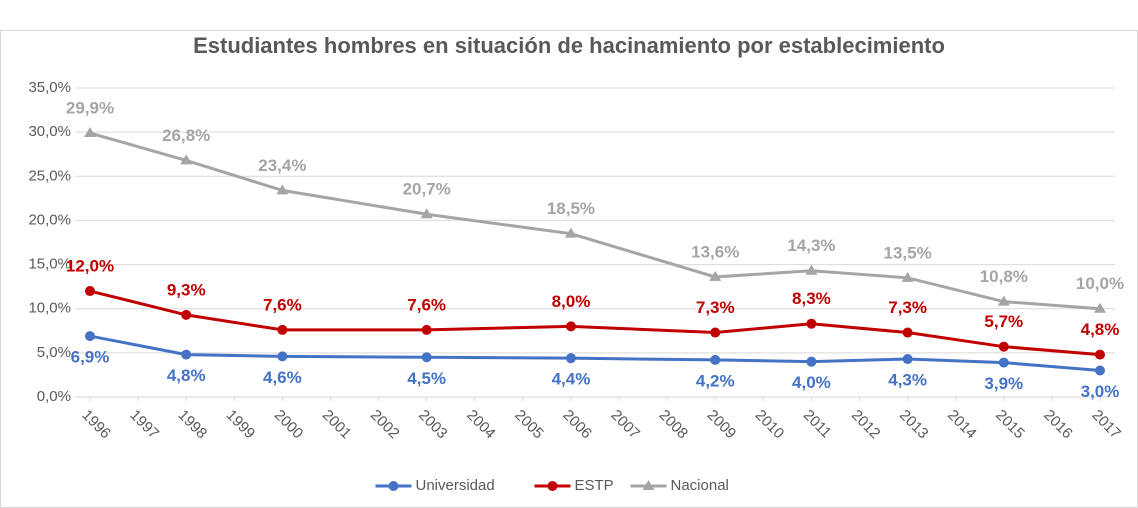 This screenshot has width=1138, height=508. Describe the element at coordinates (455, 485) in the screenshot. I see `legend-label: Universidad` at that location.